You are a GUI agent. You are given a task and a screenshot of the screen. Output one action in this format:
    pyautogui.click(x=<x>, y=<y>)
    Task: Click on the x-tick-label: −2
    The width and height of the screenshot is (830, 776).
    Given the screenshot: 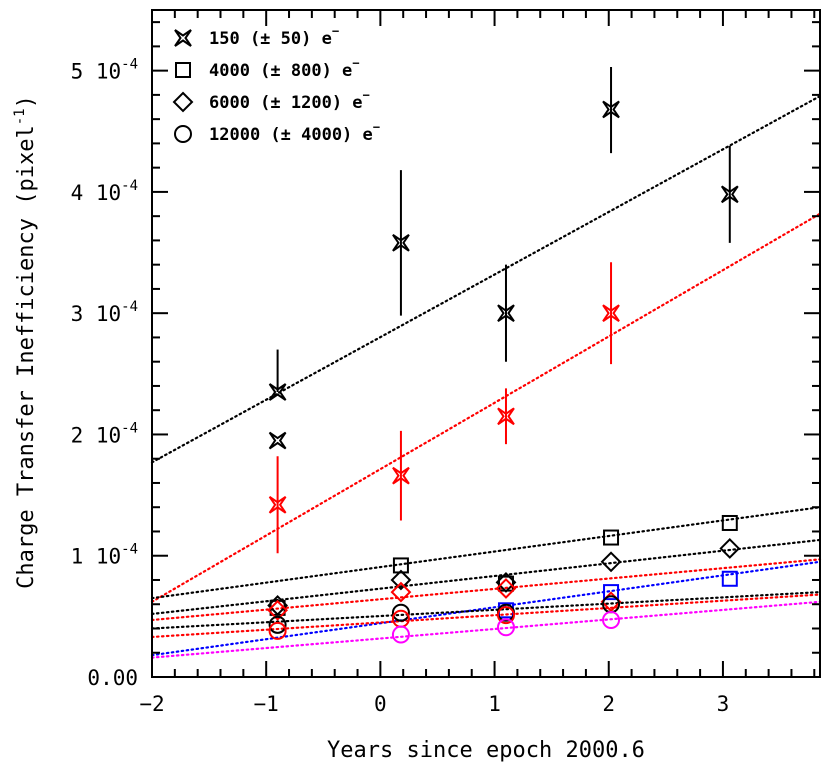 What is the action you would take?
    pyautogui.click(x=151, y=704)
    